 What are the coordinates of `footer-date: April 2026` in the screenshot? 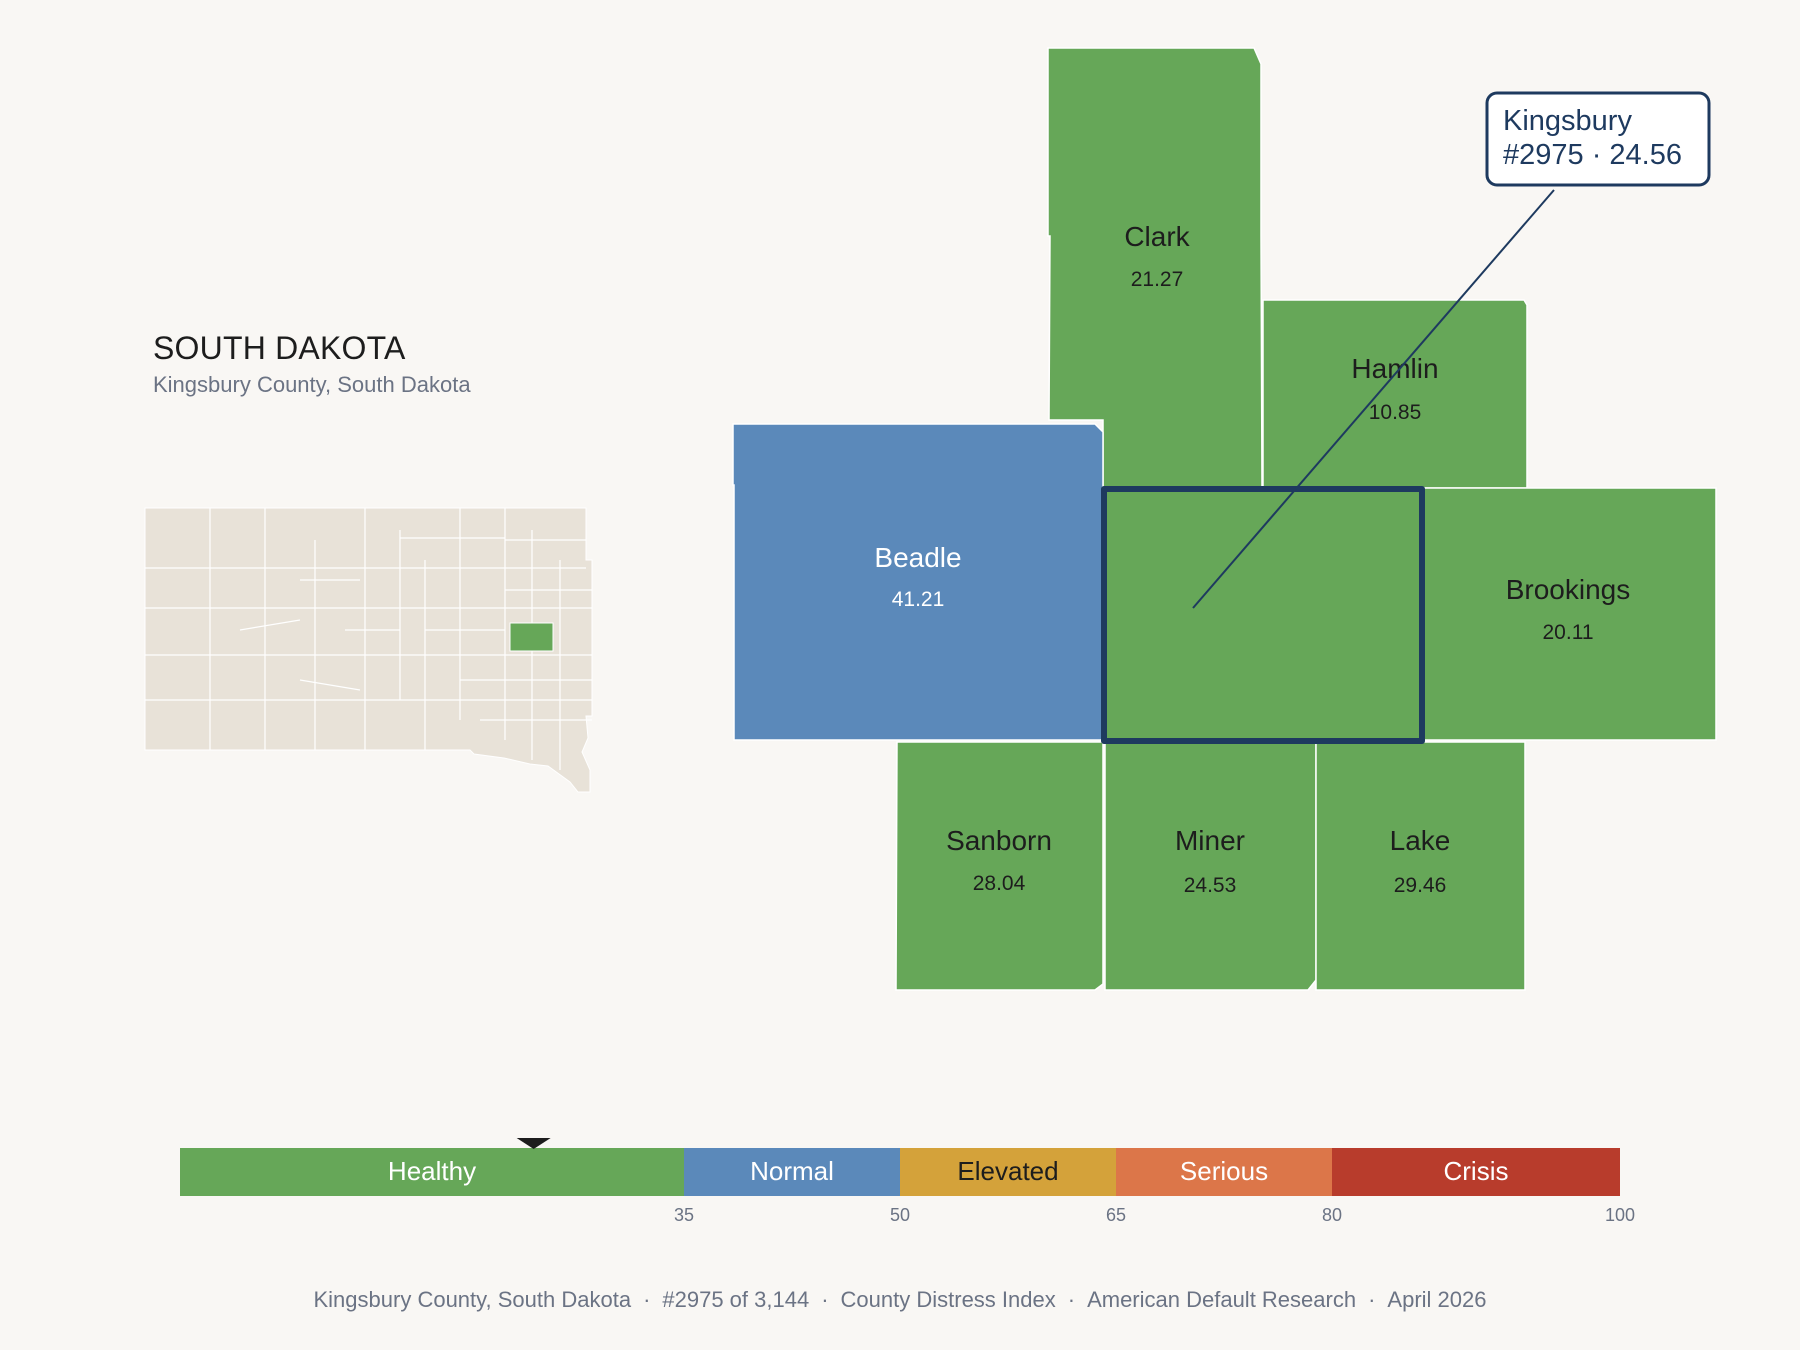 It's located at (1437, 1299).